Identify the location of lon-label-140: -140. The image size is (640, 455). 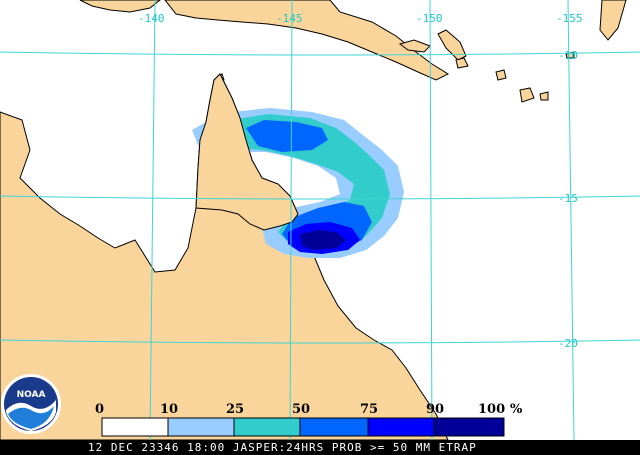
(151, 18).